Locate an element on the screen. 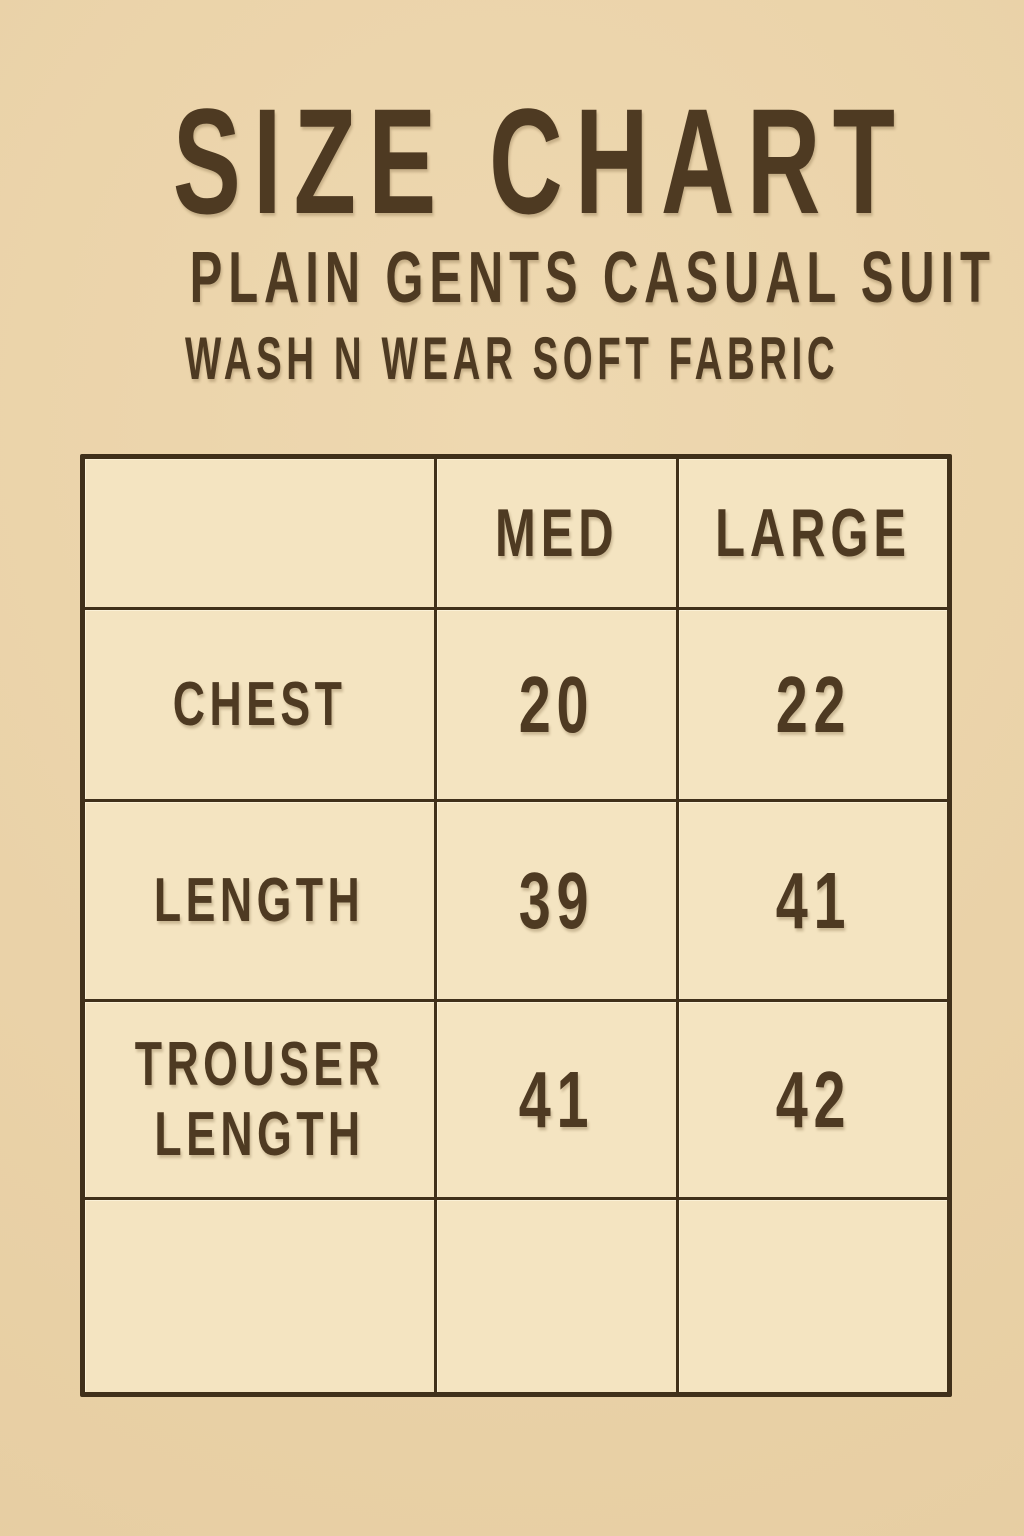  product-subtitle: PLAIN GENTS CASUAL SUIT is located at coordinates (512, 278).